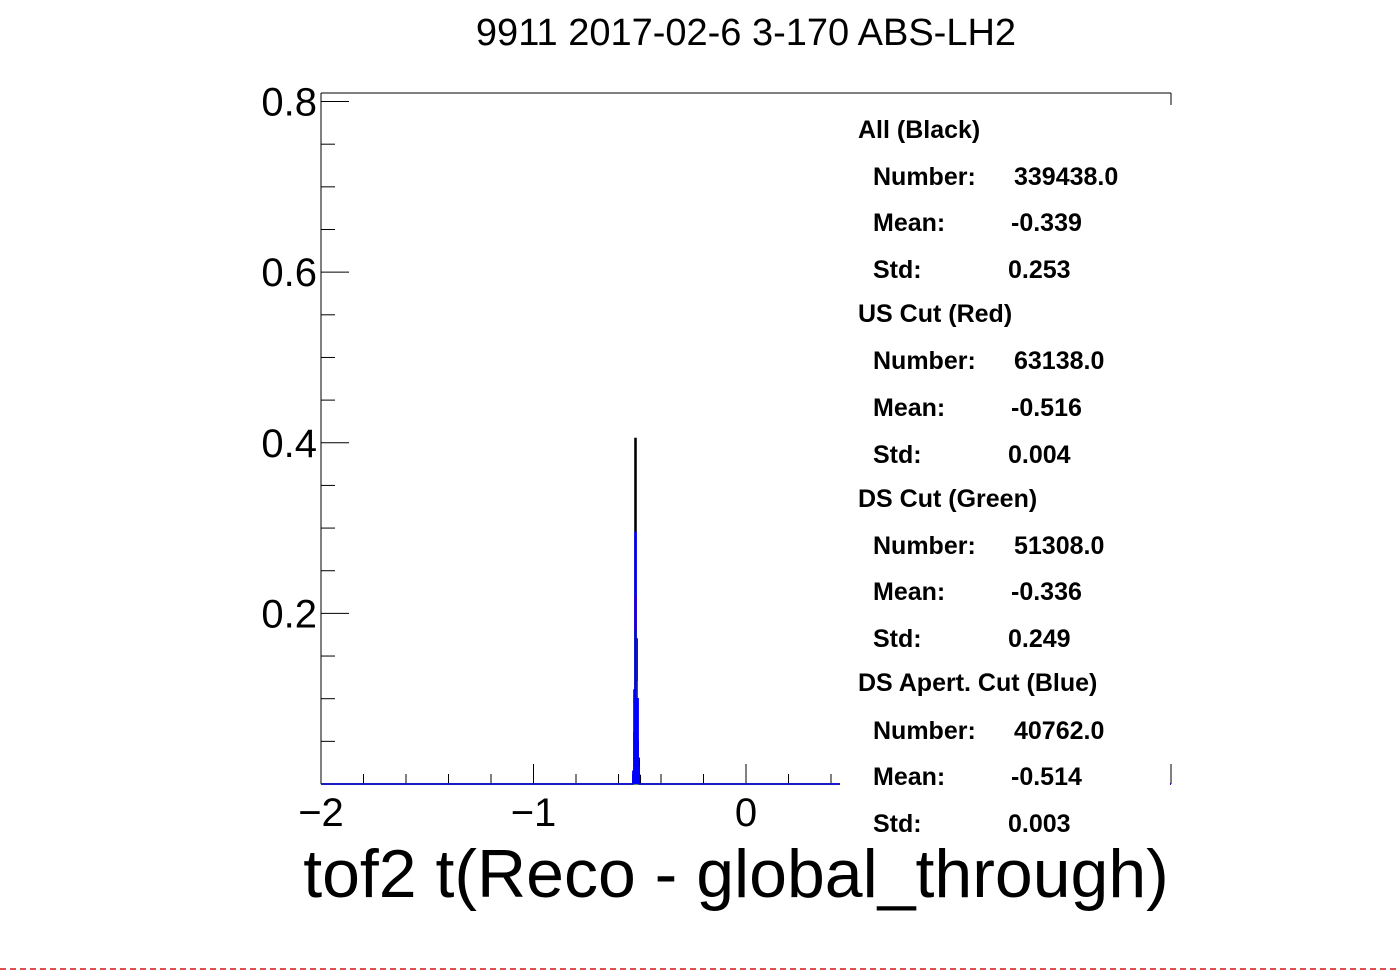  Describe the element at coordinates (746, 813) in the screenshot. I see `x-tick-label: 0` at that location.